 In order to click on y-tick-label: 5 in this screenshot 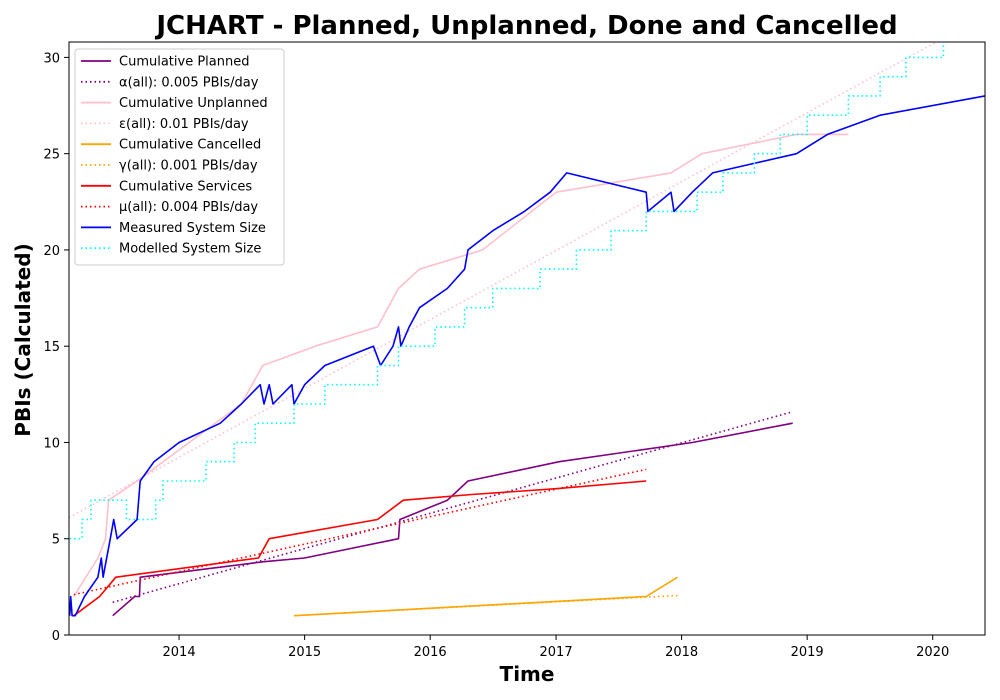, I will do `click(56, 540)`.